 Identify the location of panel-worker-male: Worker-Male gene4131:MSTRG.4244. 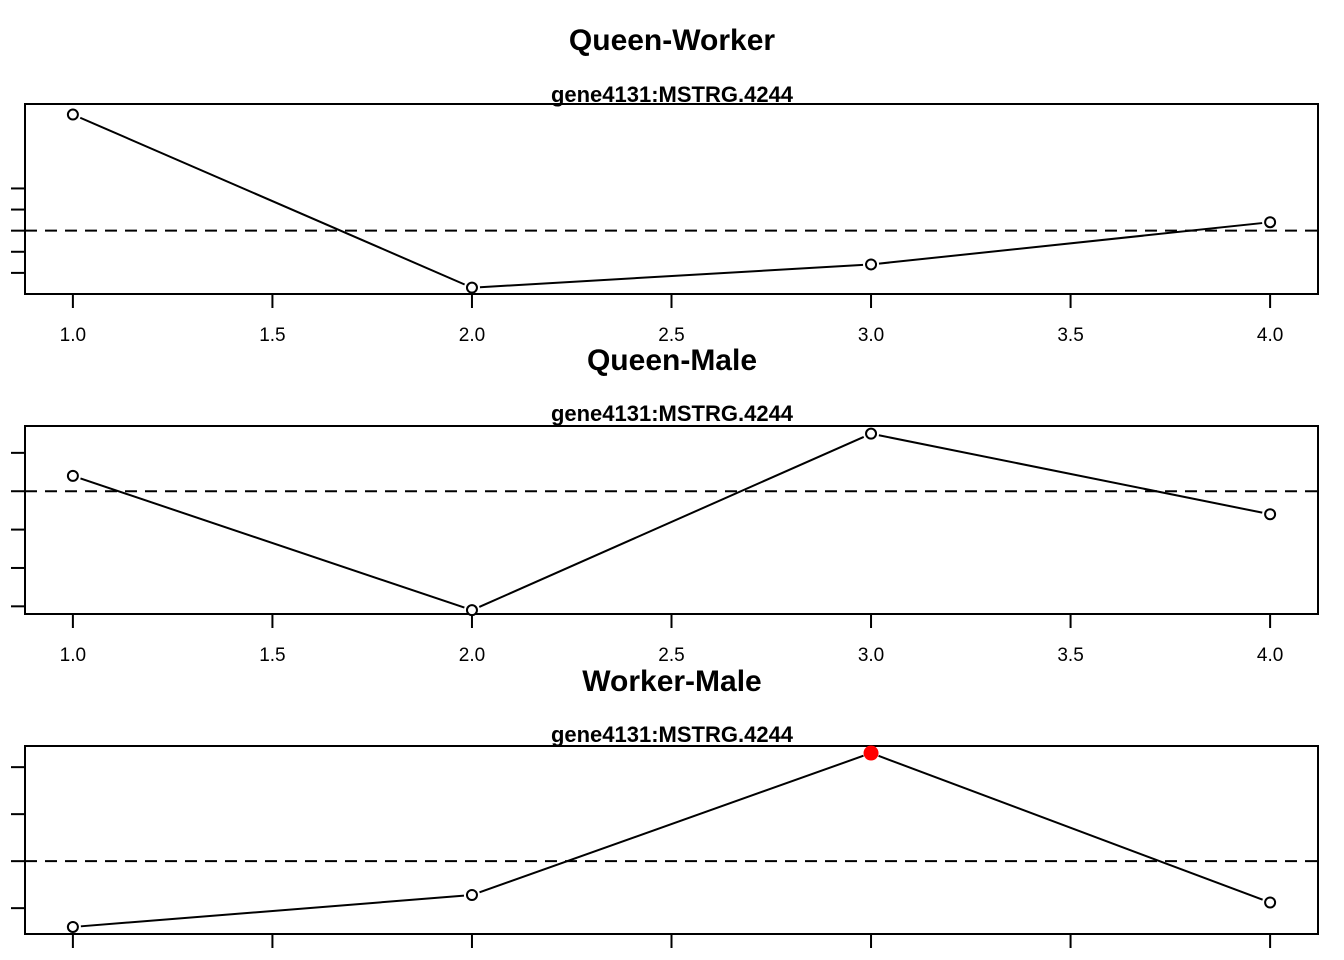
(672, 706).